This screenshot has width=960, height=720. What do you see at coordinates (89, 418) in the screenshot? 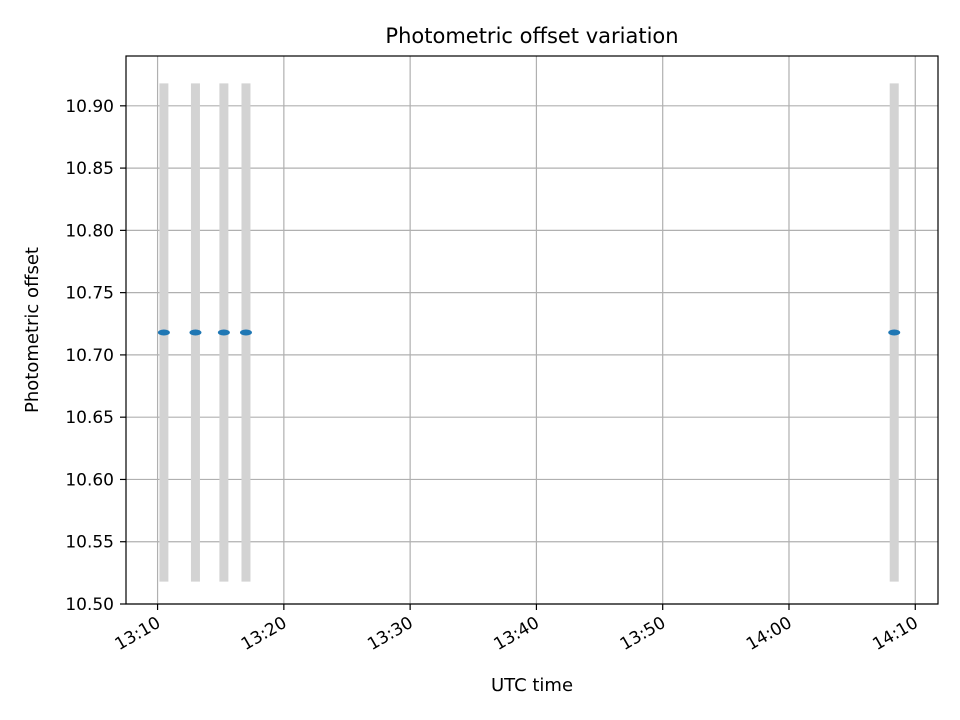
I see `y-tick-label: 10.65` at bounding box center [89, 418].